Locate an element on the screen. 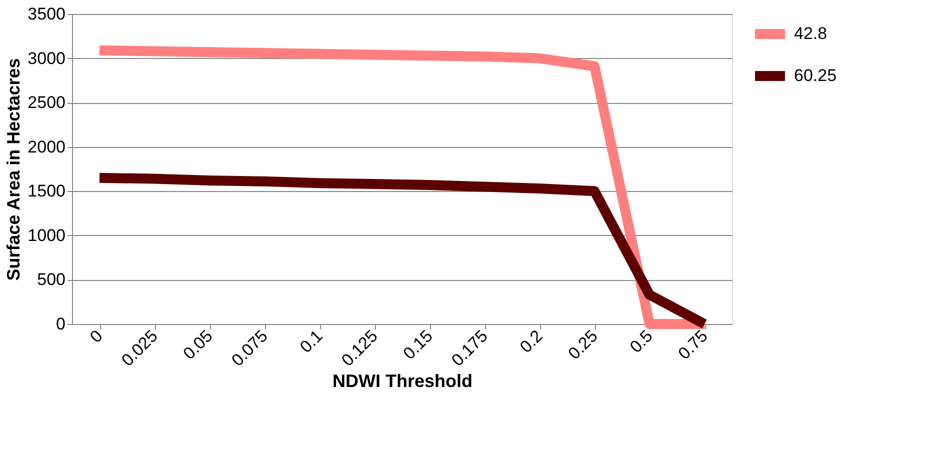 This screenshot has height=454, width=938. x-tick-label: 0.1 is located at coordinates (311, 341).